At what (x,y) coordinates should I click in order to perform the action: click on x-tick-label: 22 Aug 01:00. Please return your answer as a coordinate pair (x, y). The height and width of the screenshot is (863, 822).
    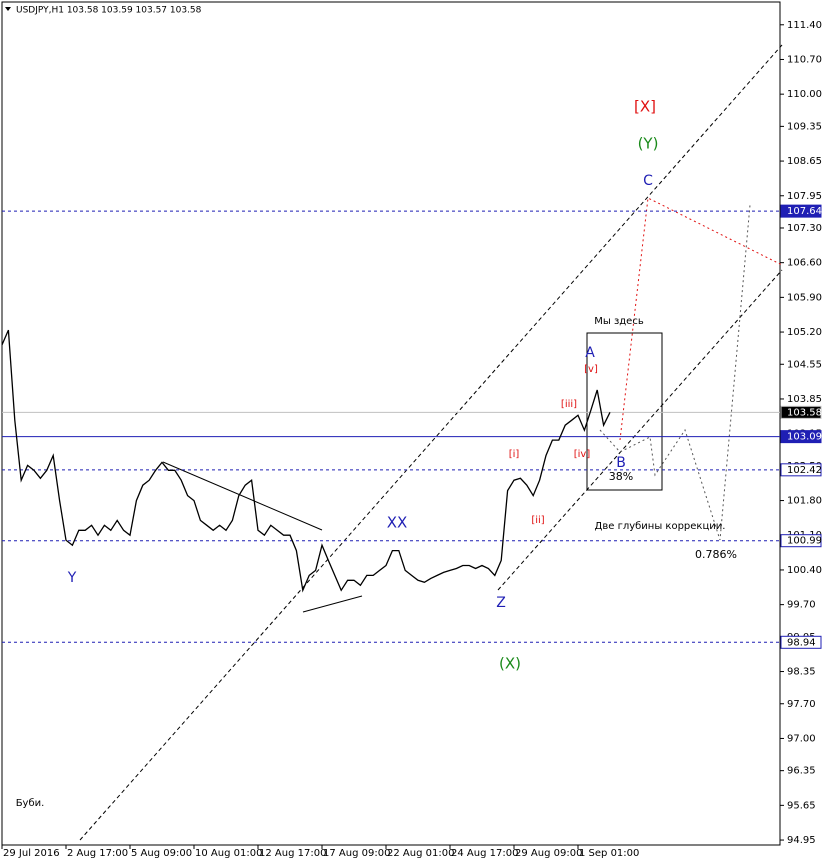
    Looking at the image, I should click on (420, 853).